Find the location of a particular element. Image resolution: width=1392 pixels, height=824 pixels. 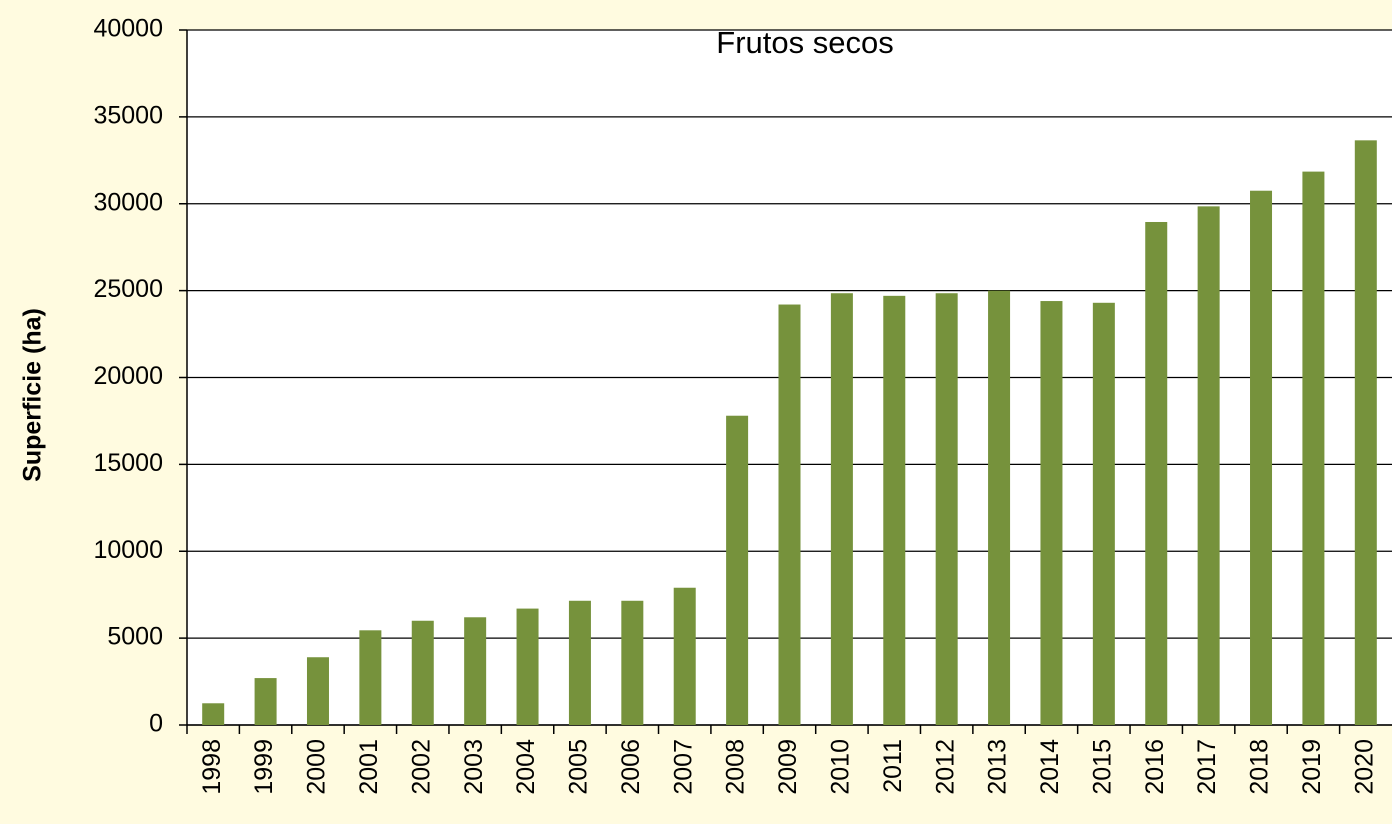

x-tick-label: 2000 is located at coordinates (317, 767).